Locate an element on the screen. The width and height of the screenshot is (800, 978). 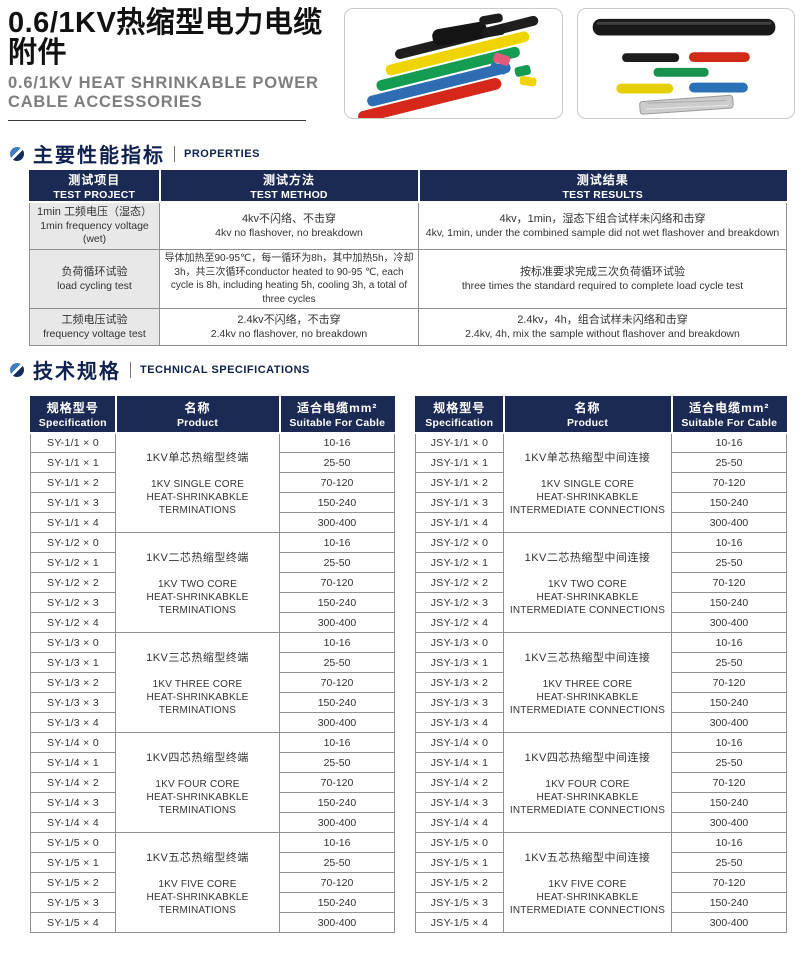
spec-row: JSY-1/2 × 3 150-240 is located at coordinates (601, 602).